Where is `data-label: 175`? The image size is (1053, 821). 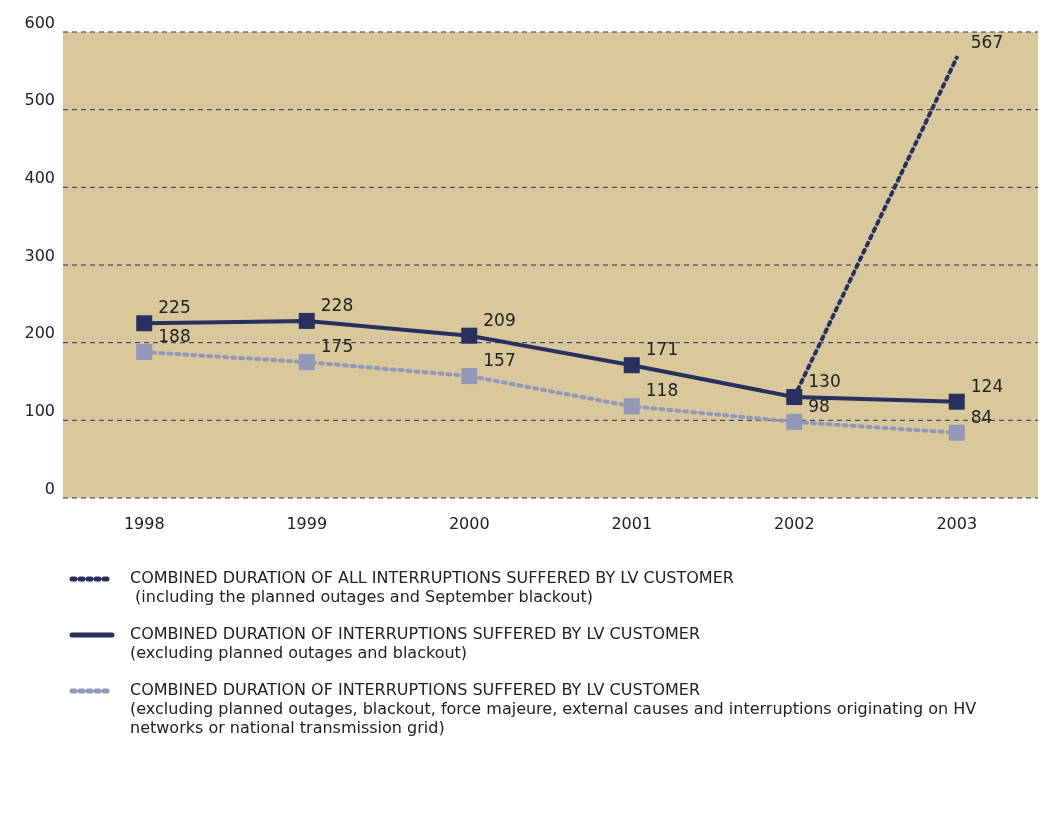
data-label: 175 is located at coordinates (337, 346).